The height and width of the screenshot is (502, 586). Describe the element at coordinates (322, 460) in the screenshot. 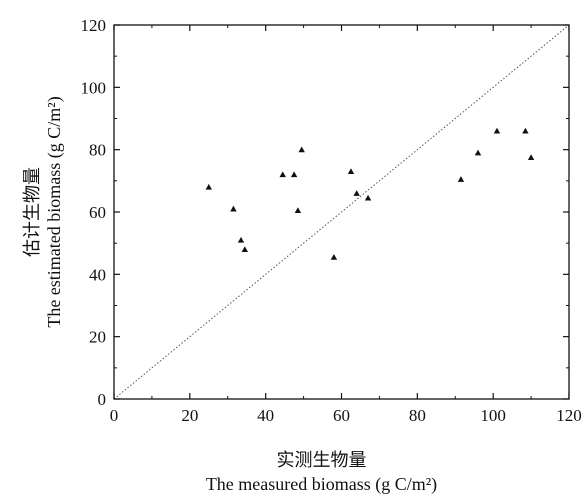

I see `x-axis-title-zh: 实测生物量` at that location.